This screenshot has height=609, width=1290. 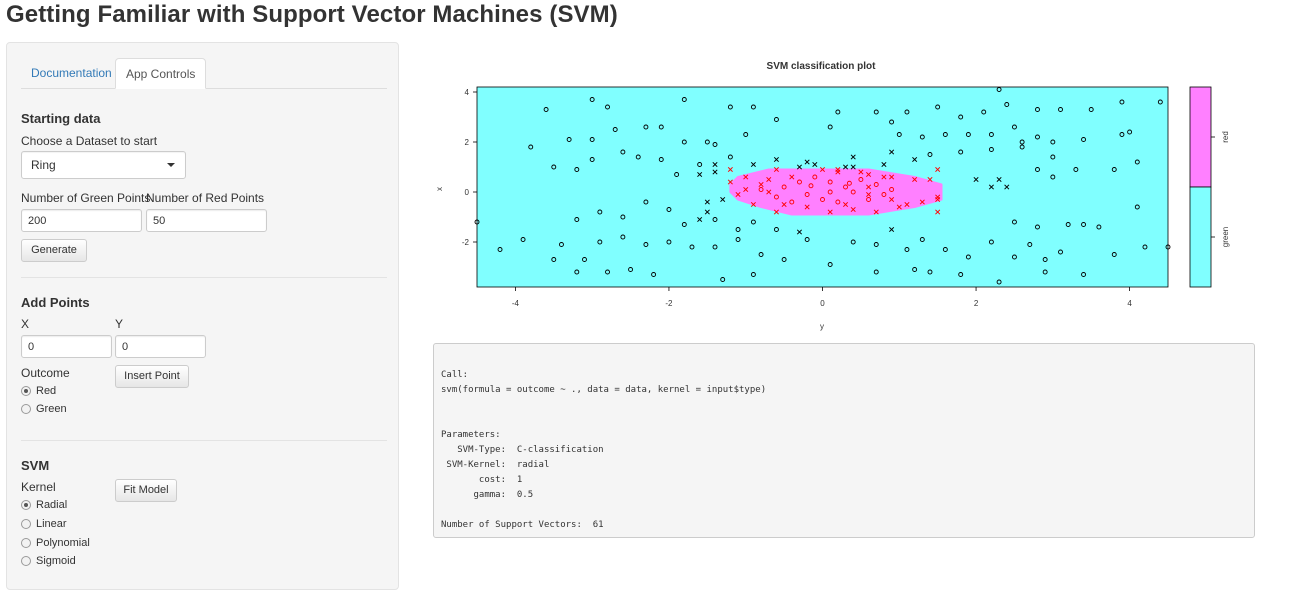 I want to click on red-decision-region, so click(x=836, y=192).